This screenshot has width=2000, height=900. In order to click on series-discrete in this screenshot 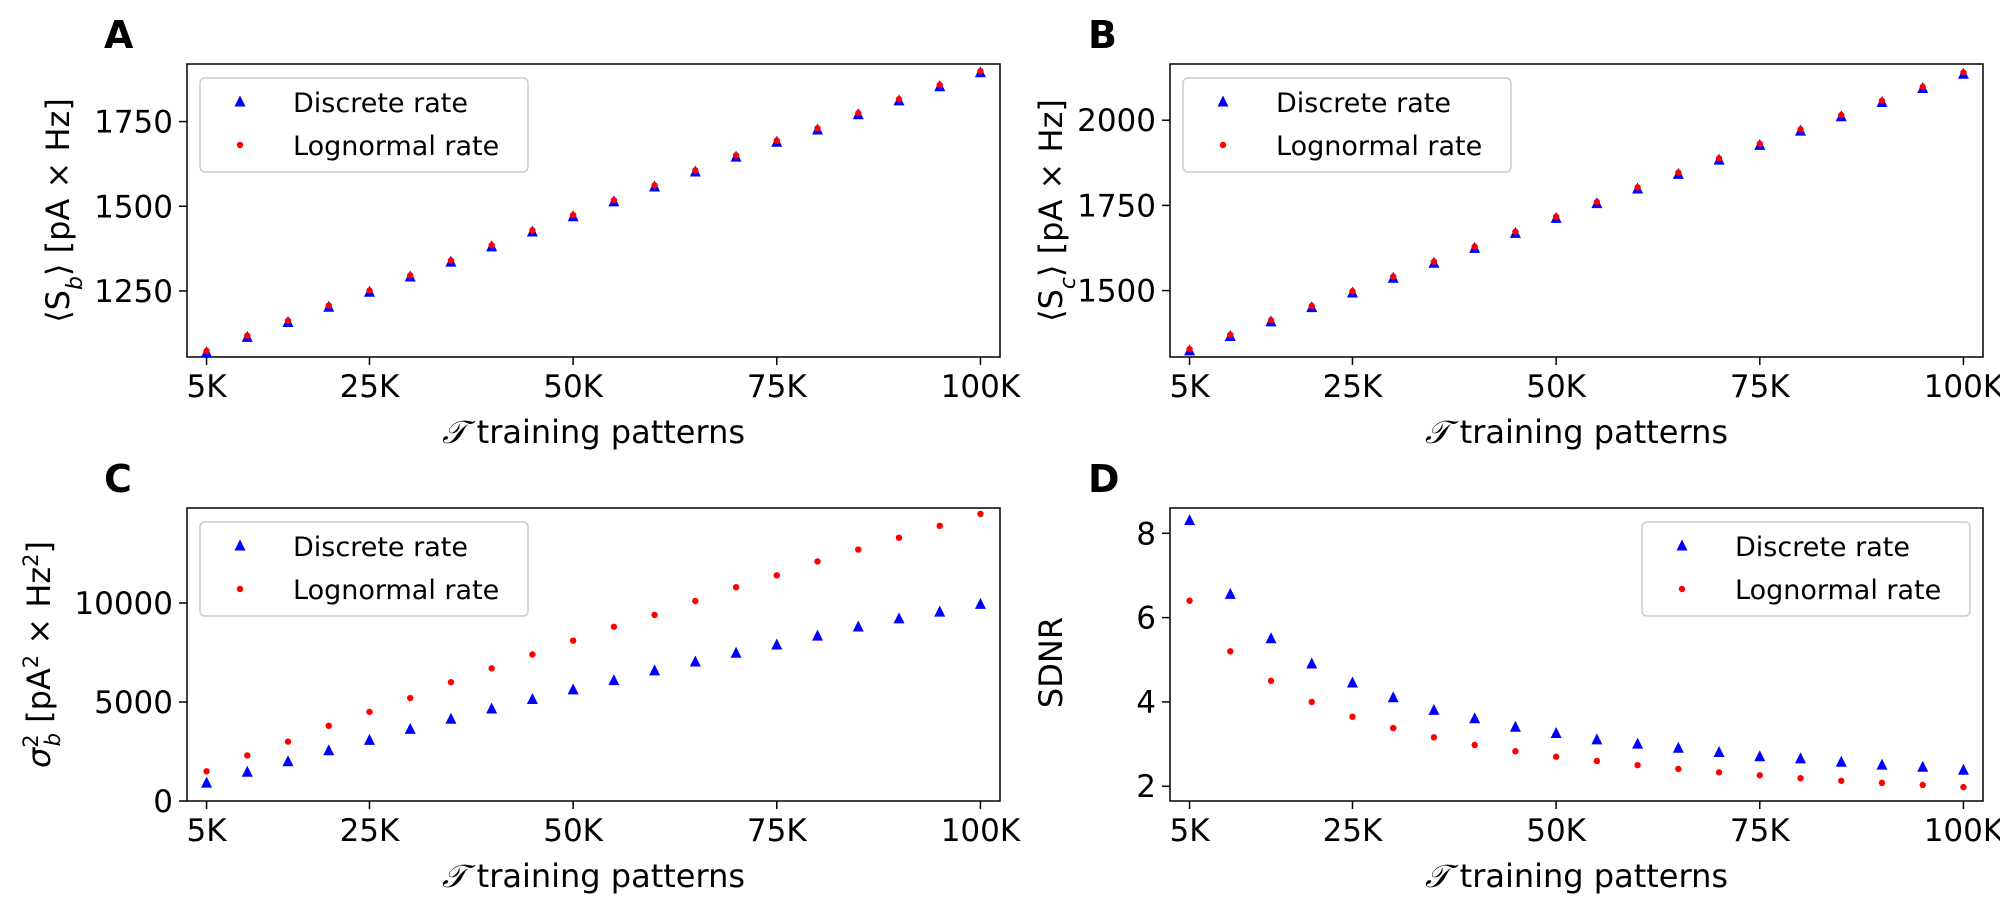, I will do `click(593, 692)`.